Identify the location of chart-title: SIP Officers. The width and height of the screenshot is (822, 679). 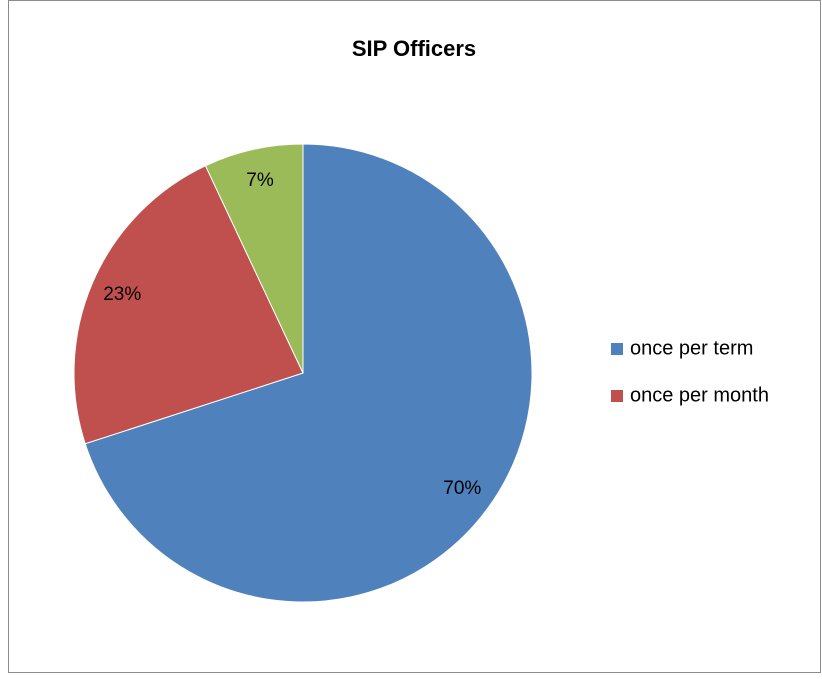
(414, 48).